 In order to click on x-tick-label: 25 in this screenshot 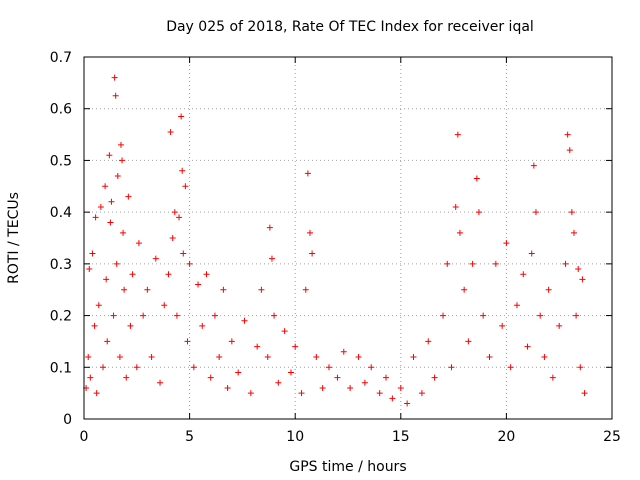, I will do `click(612, 437)`.